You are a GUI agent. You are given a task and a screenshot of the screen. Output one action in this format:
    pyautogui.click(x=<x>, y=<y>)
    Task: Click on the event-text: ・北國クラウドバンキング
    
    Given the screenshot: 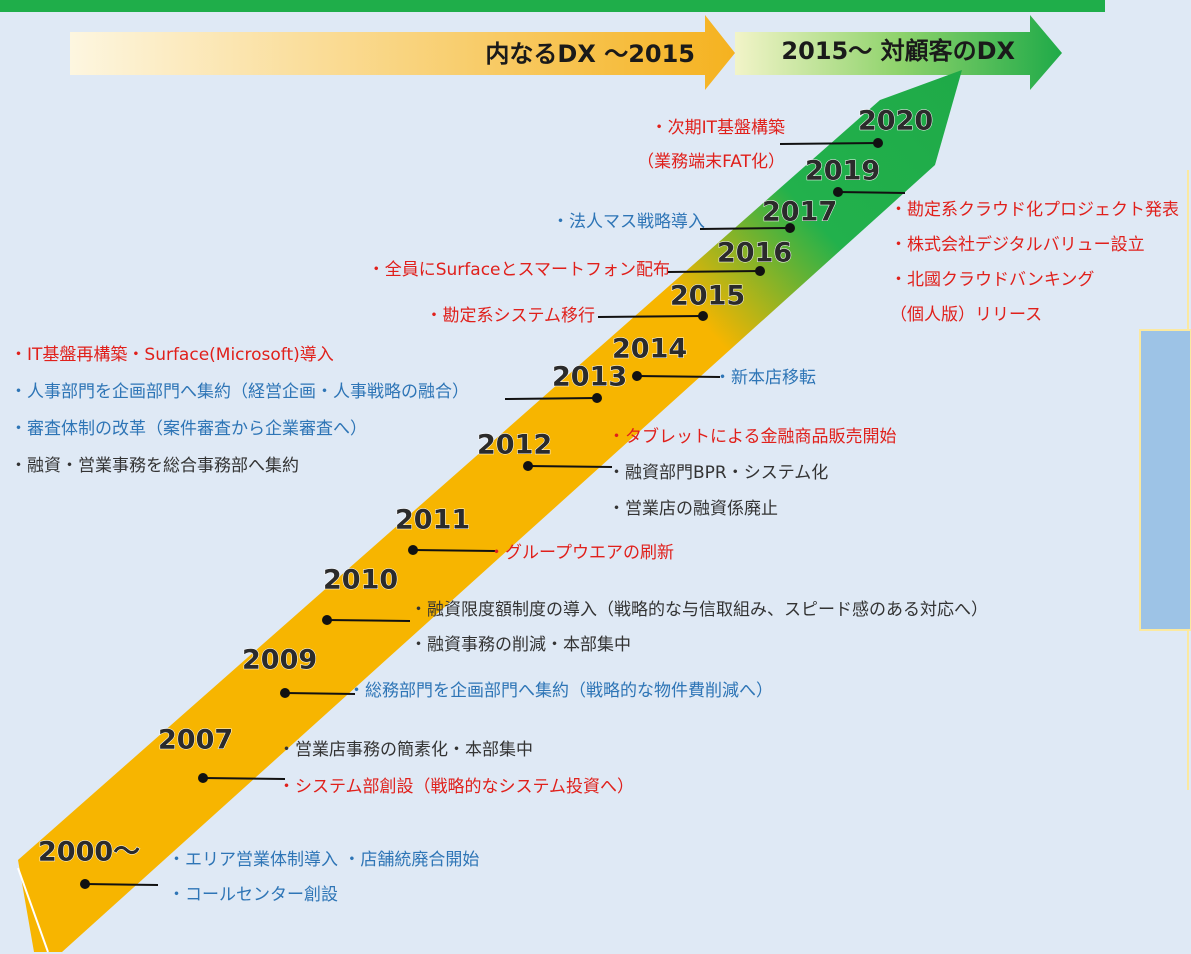 What is the action you would take?
    pyautogui.click(x=992, y=280)
    